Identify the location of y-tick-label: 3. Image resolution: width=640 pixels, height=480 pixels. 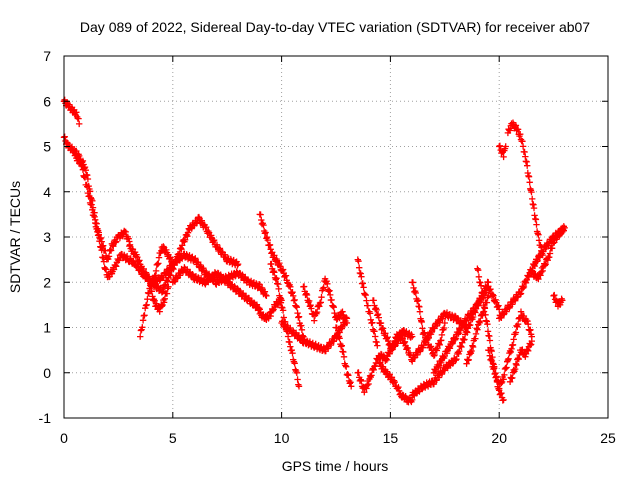
(47, 237).